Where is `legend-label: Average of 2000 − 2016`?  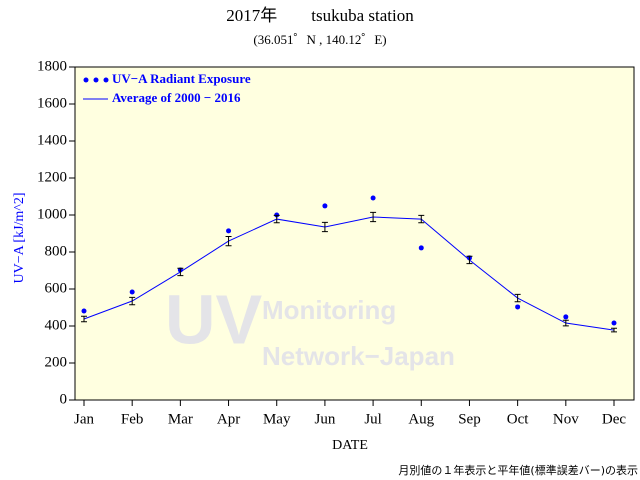 legend-label: Average of 2000 − 2016 is located at coordinates (176, 97).